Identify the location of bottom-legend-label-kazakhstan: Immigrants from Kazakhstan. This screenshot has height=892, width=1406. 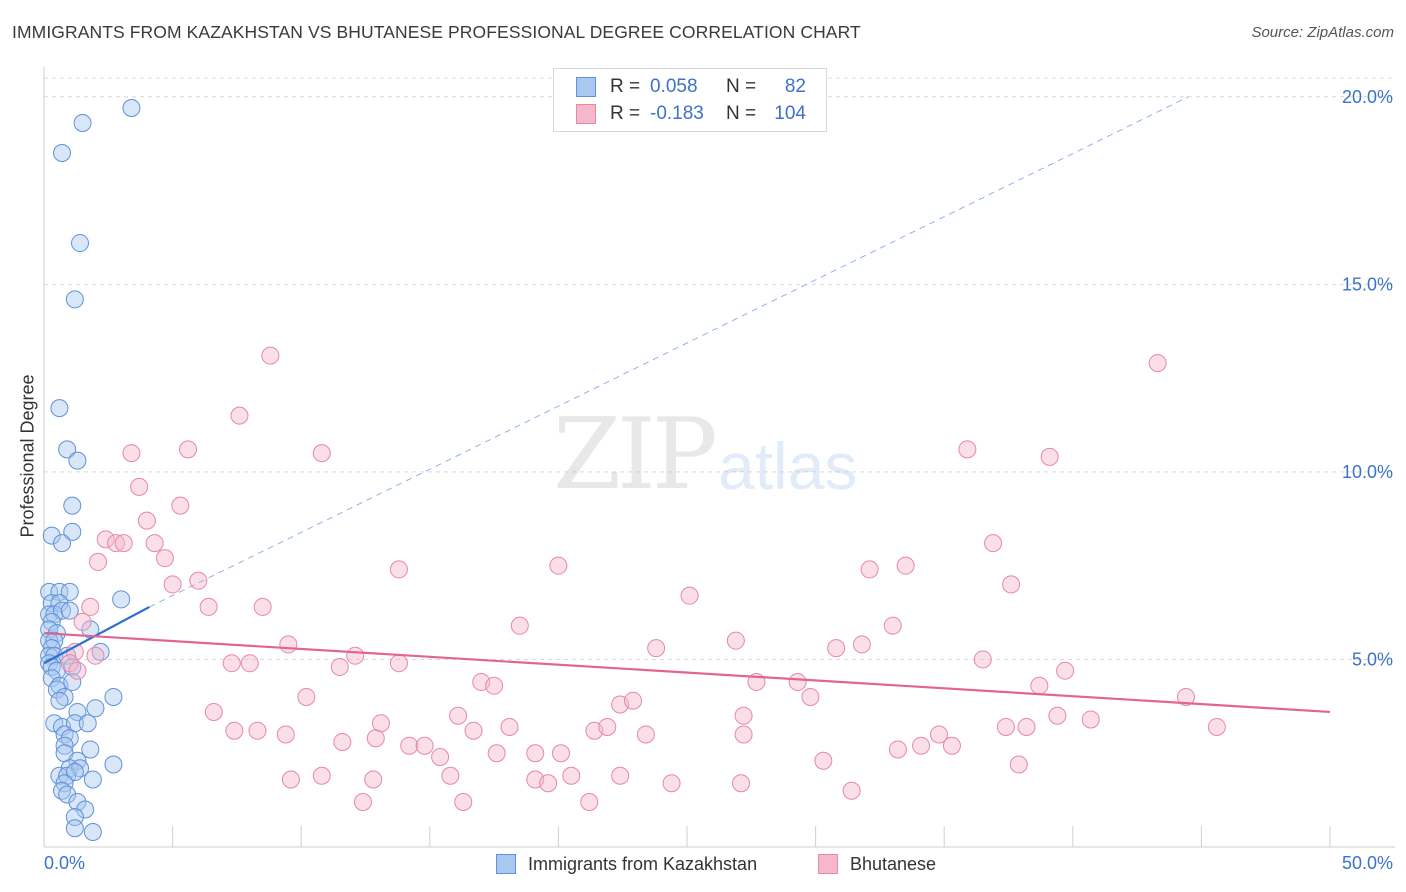
(643, 863).